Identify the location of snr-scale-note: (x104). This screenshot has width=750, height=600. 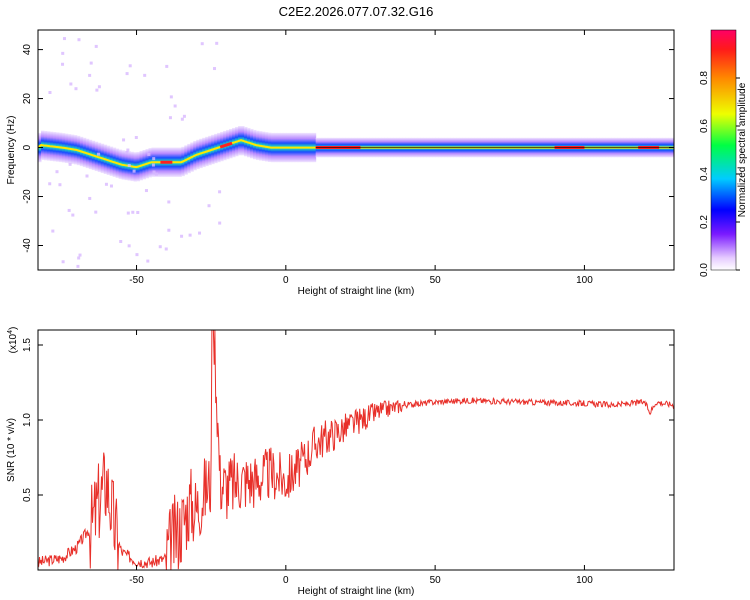
(13, 340).